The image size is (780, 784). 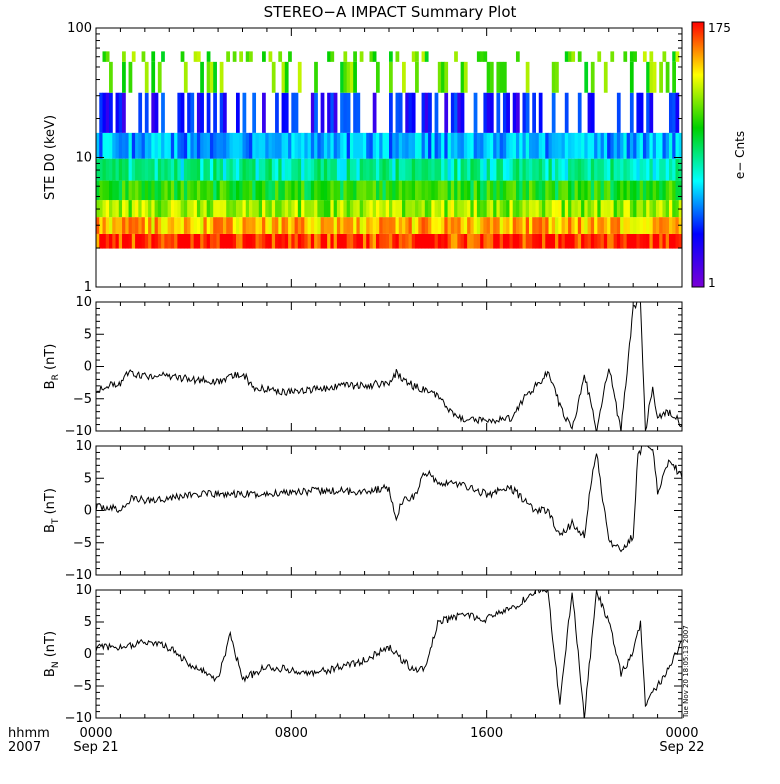 What do you see at coordinates (389, 654) in the screenshot?
I see `panel-frame` at bounding box center [389, 654].